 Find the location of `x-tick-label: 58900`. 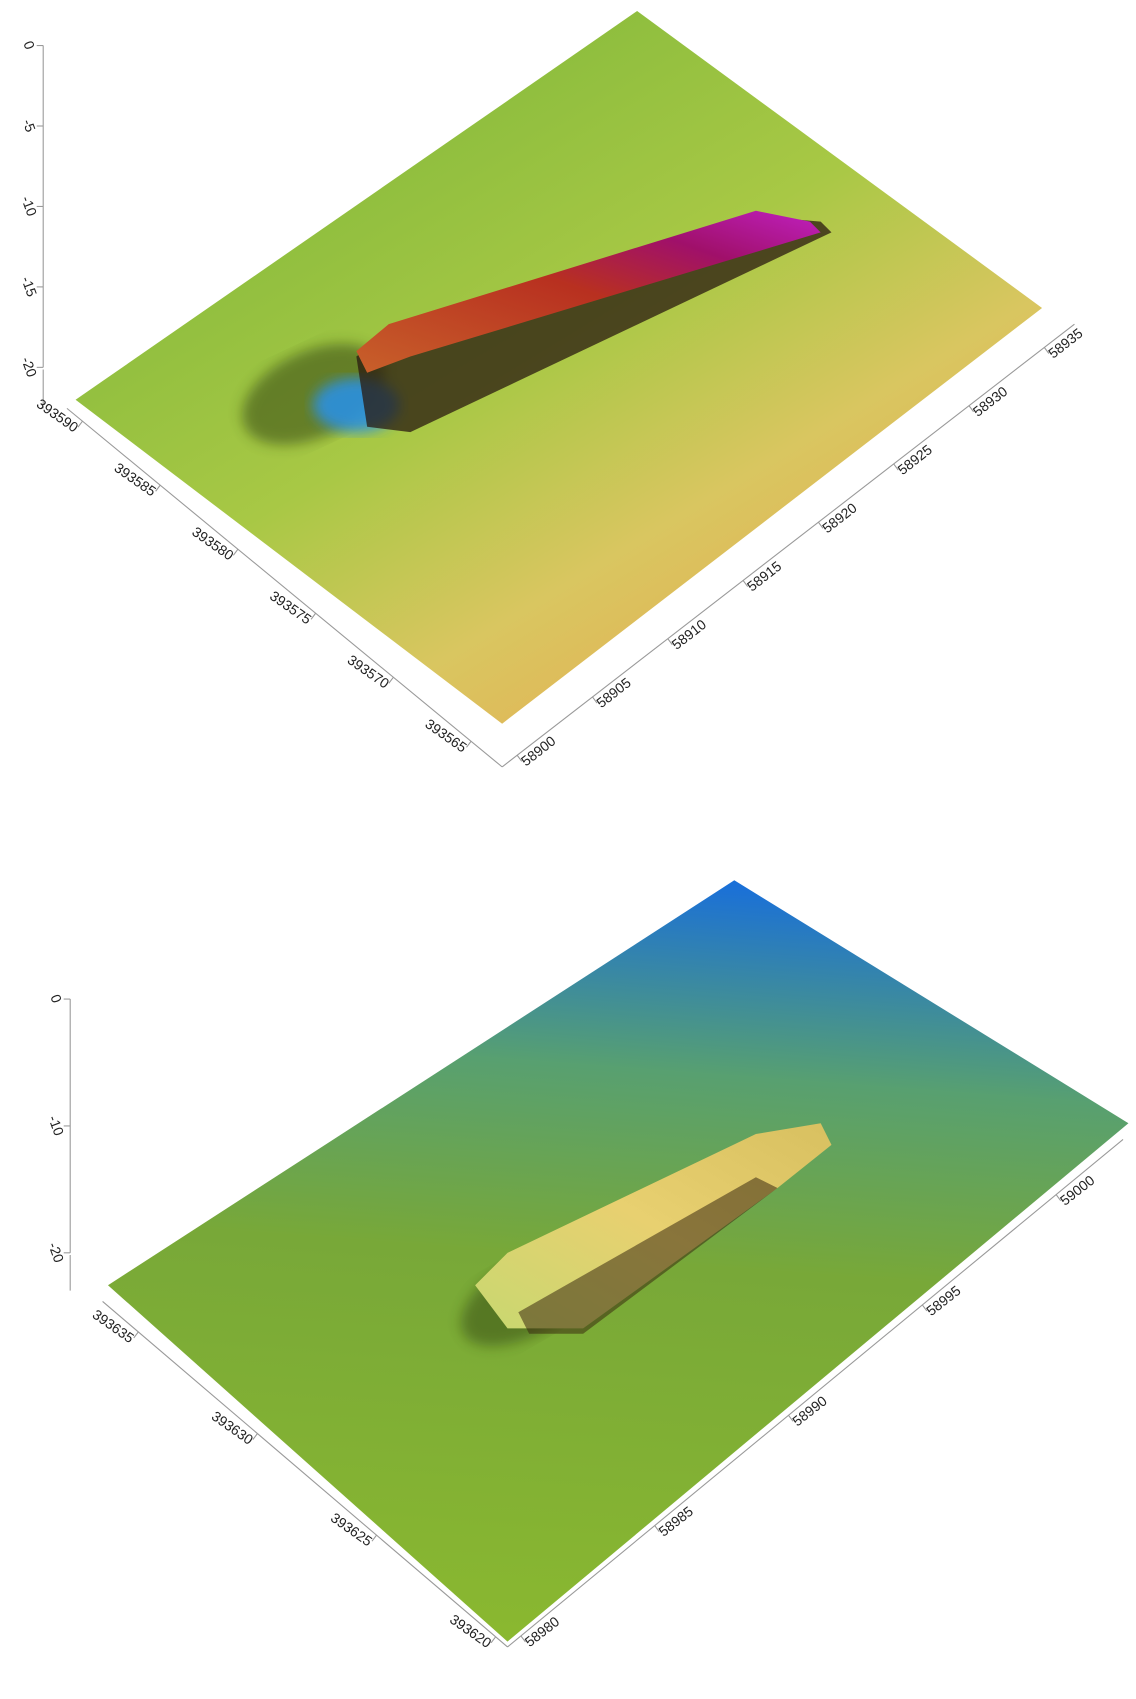

x-tick-label: 58900 is located at coordinates (538, 750).